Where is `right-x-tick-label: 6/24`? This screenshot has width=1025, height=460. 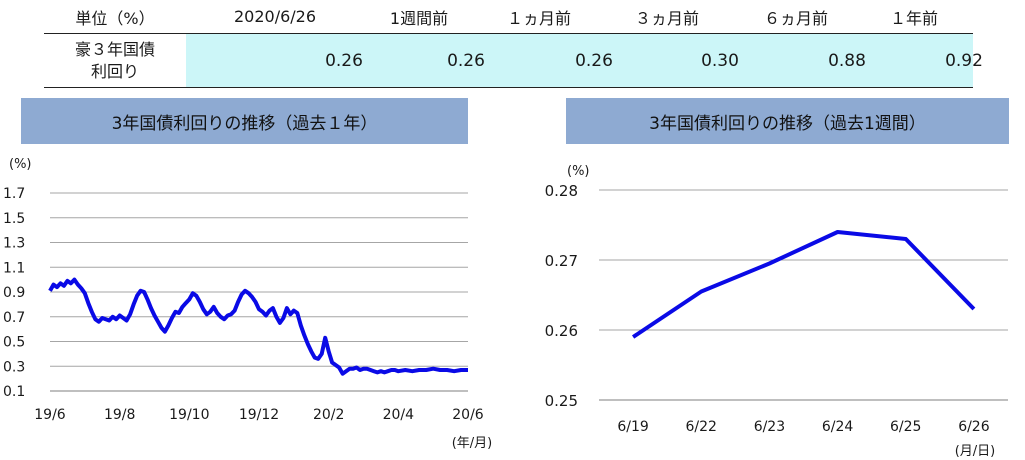
right-x-tick-label: 6/24 is located at coordinates (838, 427).